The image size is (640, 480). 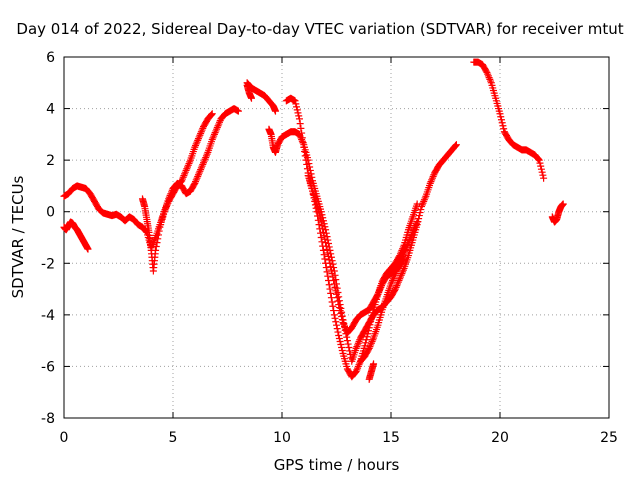 What do you see at coordinates (50, 58) in the screenshot?
I see `y-tick-label: 6` at bounding box center [50, 58].